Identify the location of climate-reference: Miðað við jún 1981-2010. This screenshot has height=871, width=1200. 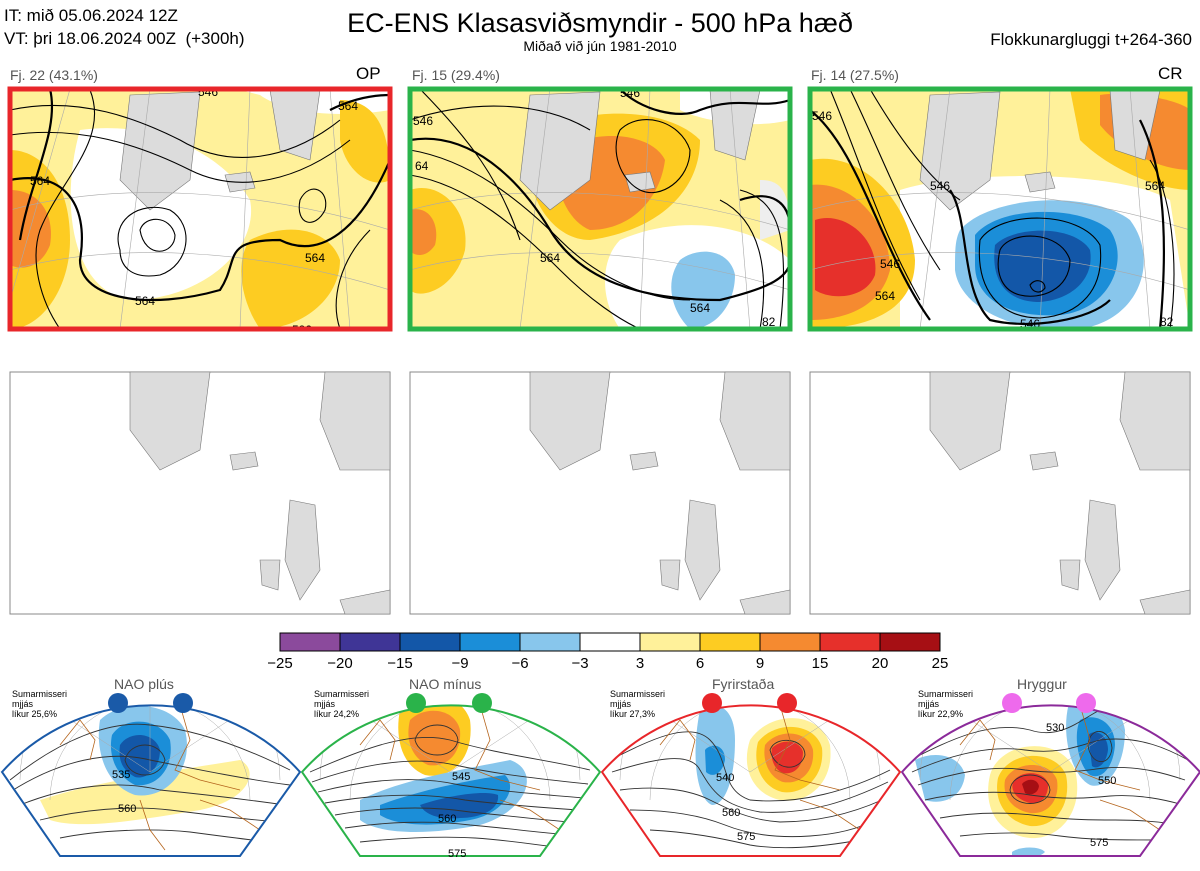
(600, 46).